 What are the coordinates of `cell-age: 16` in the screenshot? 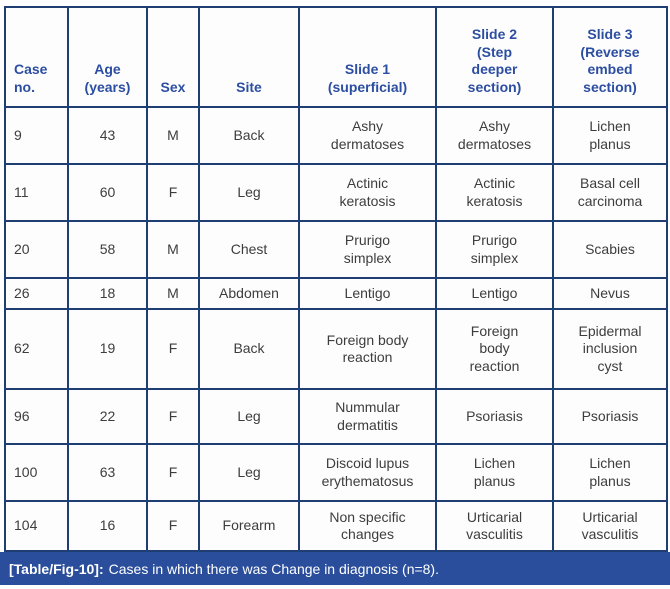 It's located at (107, 526).